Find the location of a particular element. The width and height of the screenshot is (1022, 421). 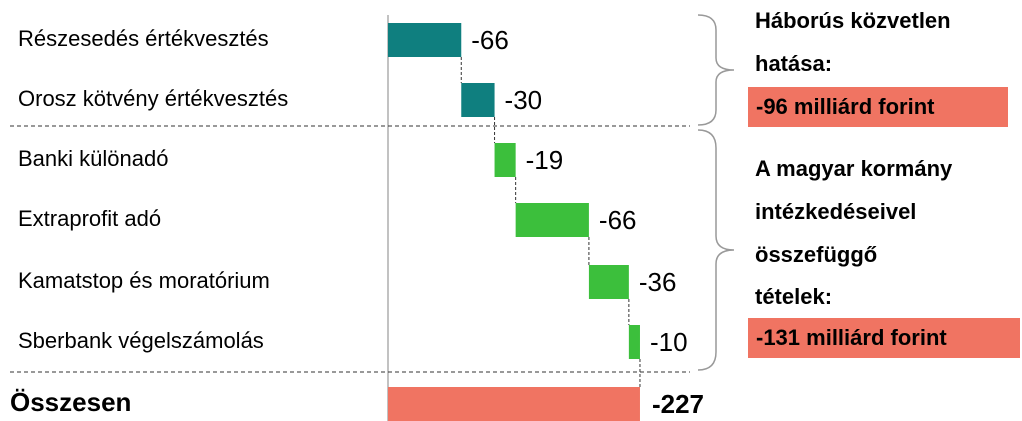

annotation-text: Háborús közvetlen is located at coordinates (853, 20).